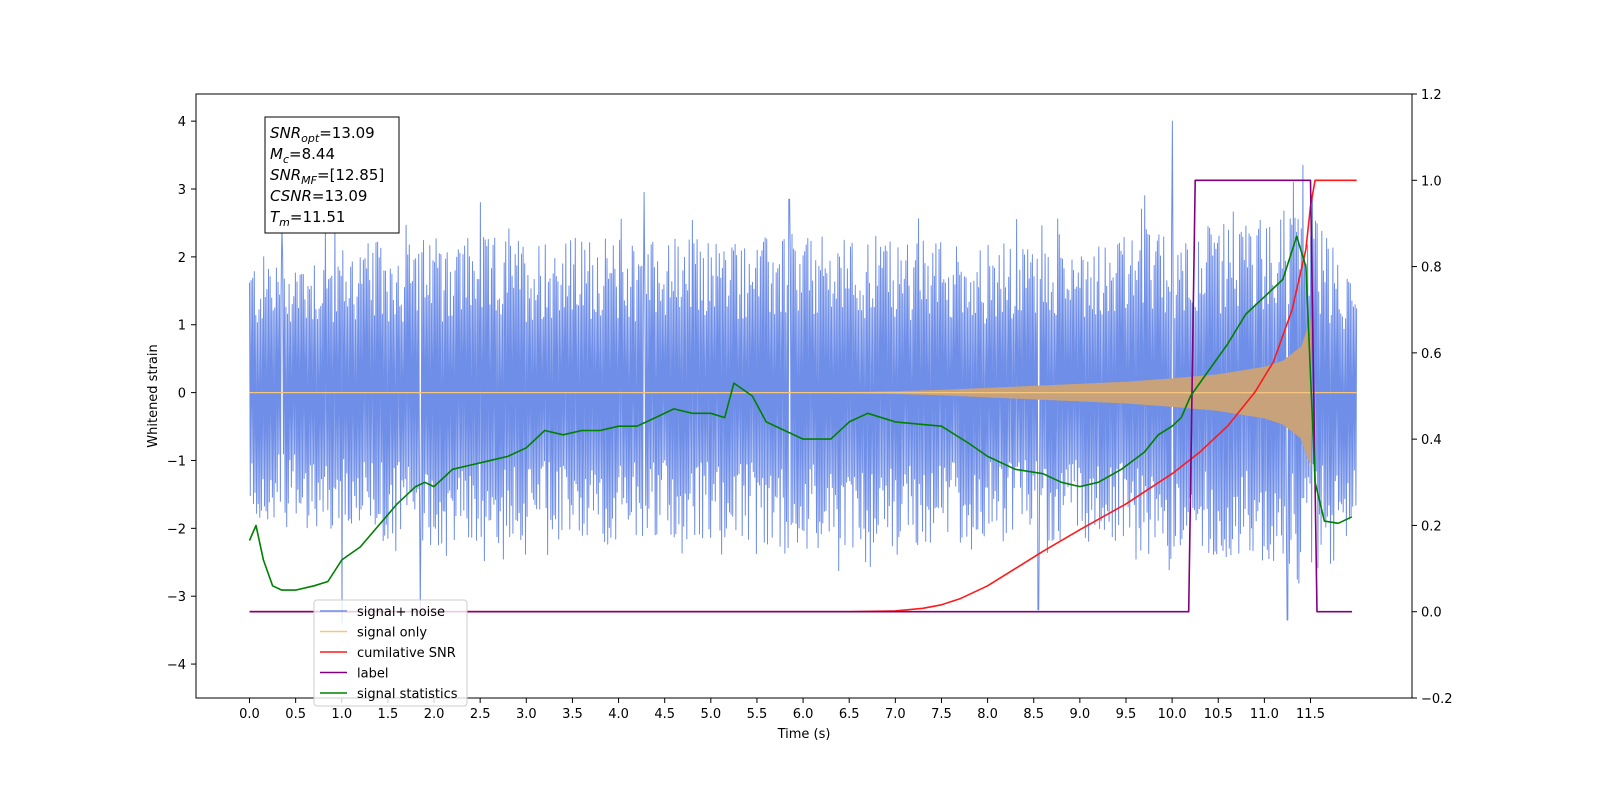  I want to click on x-tick-label: 3.5, so click(572, 714).